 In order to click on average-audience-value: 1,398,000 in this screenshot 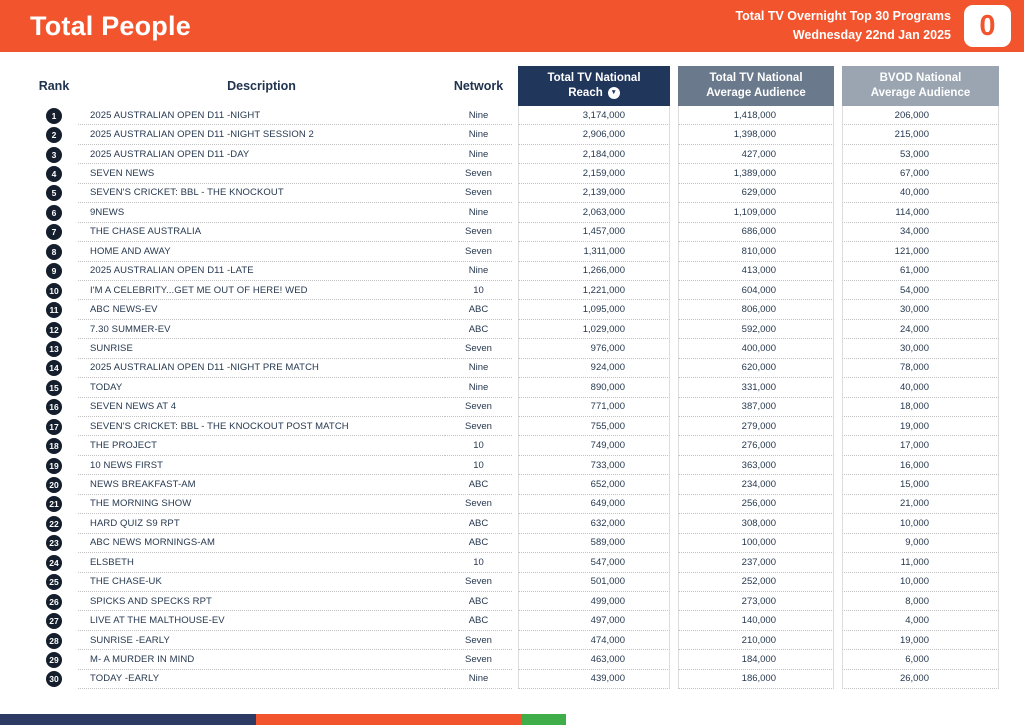, I will do `click(756, 135)`.